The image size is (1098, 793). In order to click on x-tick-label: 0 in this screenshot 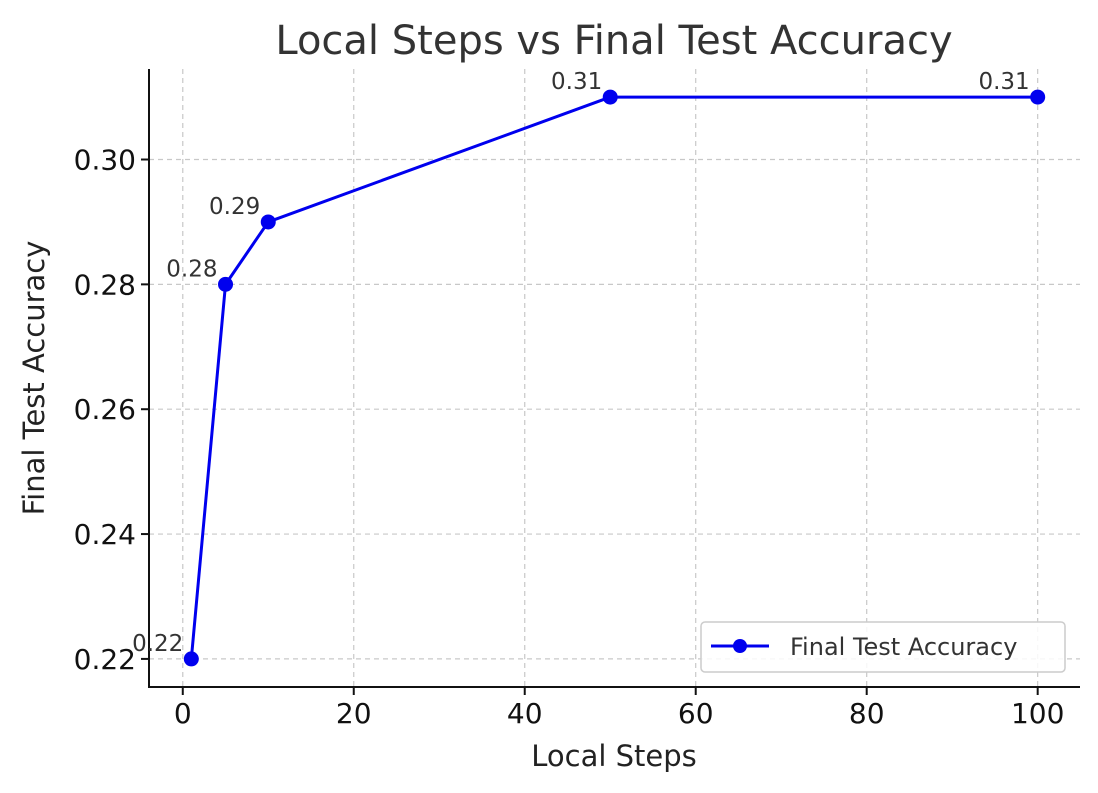, I will do `click(183, 713)`.